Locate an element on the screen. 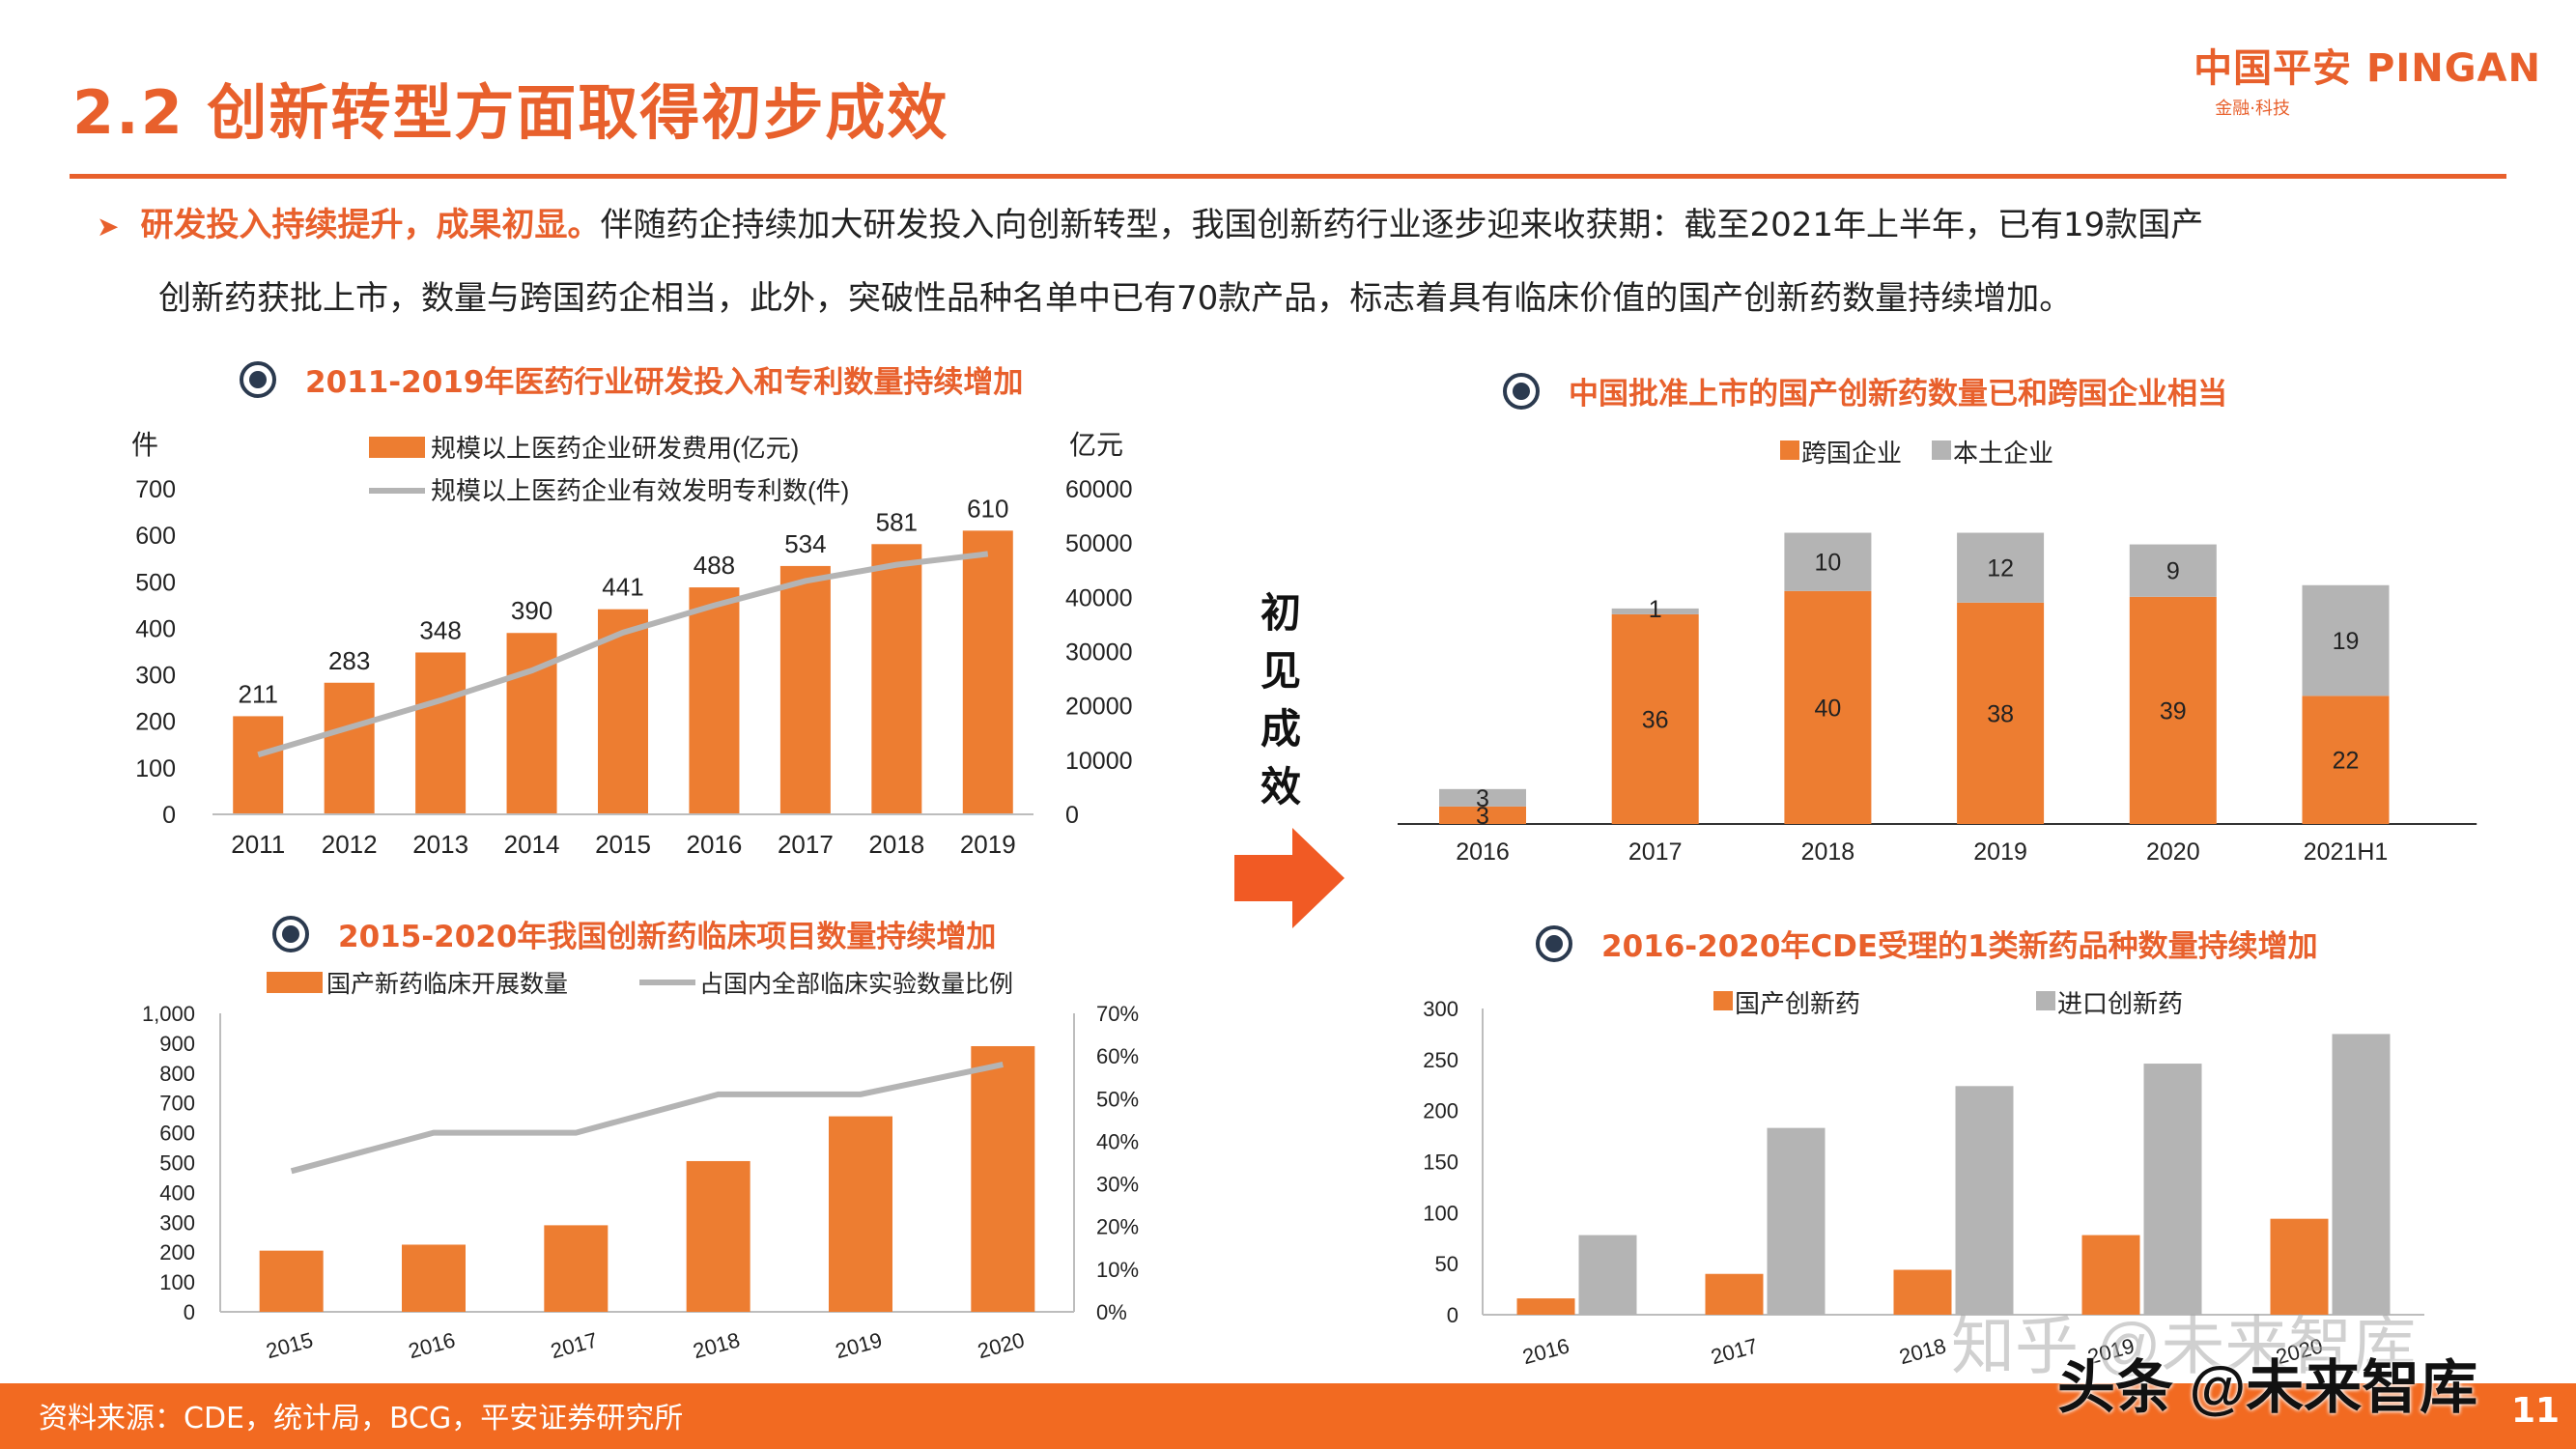 The width and height of the screenshot is (2576, 1449). segment-label-domestic: 3 is located at coordinates (1482, 798).